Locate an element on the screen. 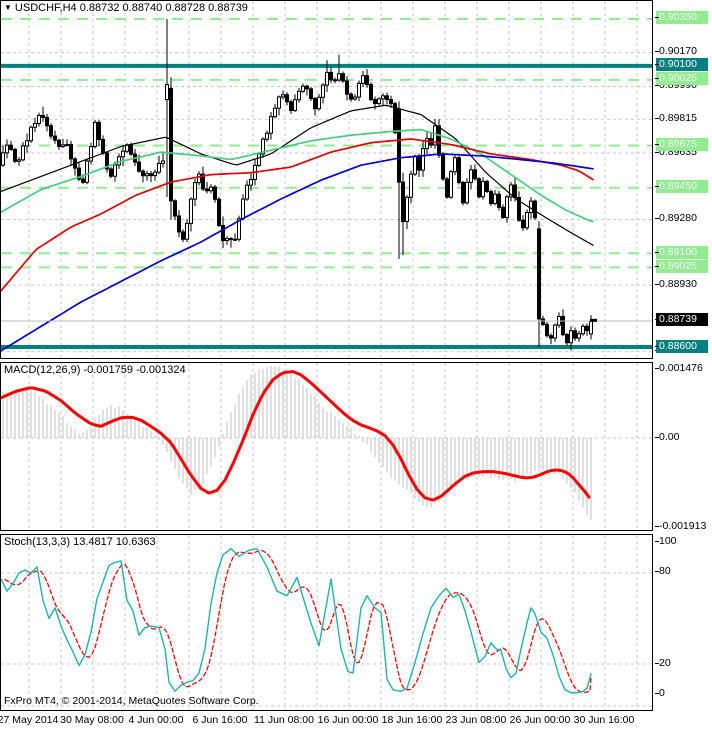 This screenshot has width=712, height=729. time-axis-label: 18 Jun 16:00 is located at coordinates (412, 720).